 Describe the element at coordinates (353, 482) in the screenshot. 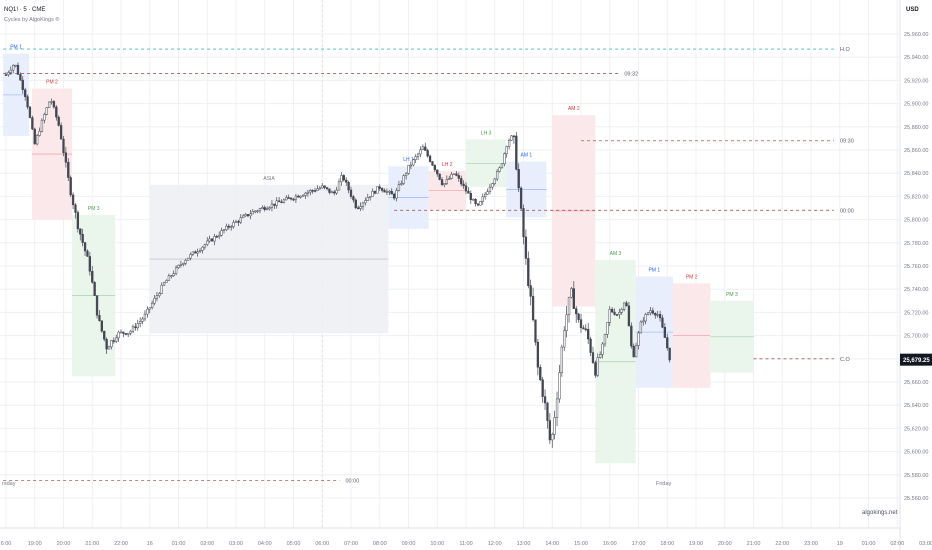

I see `level-label: 00:00` at that location.